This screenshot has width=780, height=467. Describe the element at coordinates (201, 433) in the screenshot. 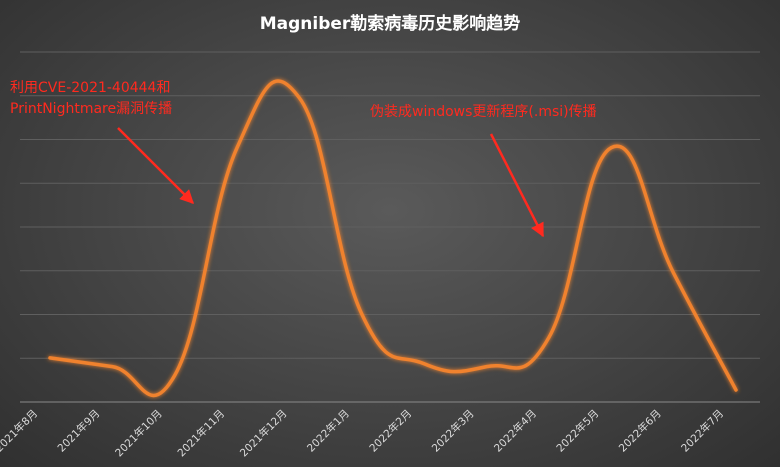

I see `x-tick-label: 2021年11月` at that location.